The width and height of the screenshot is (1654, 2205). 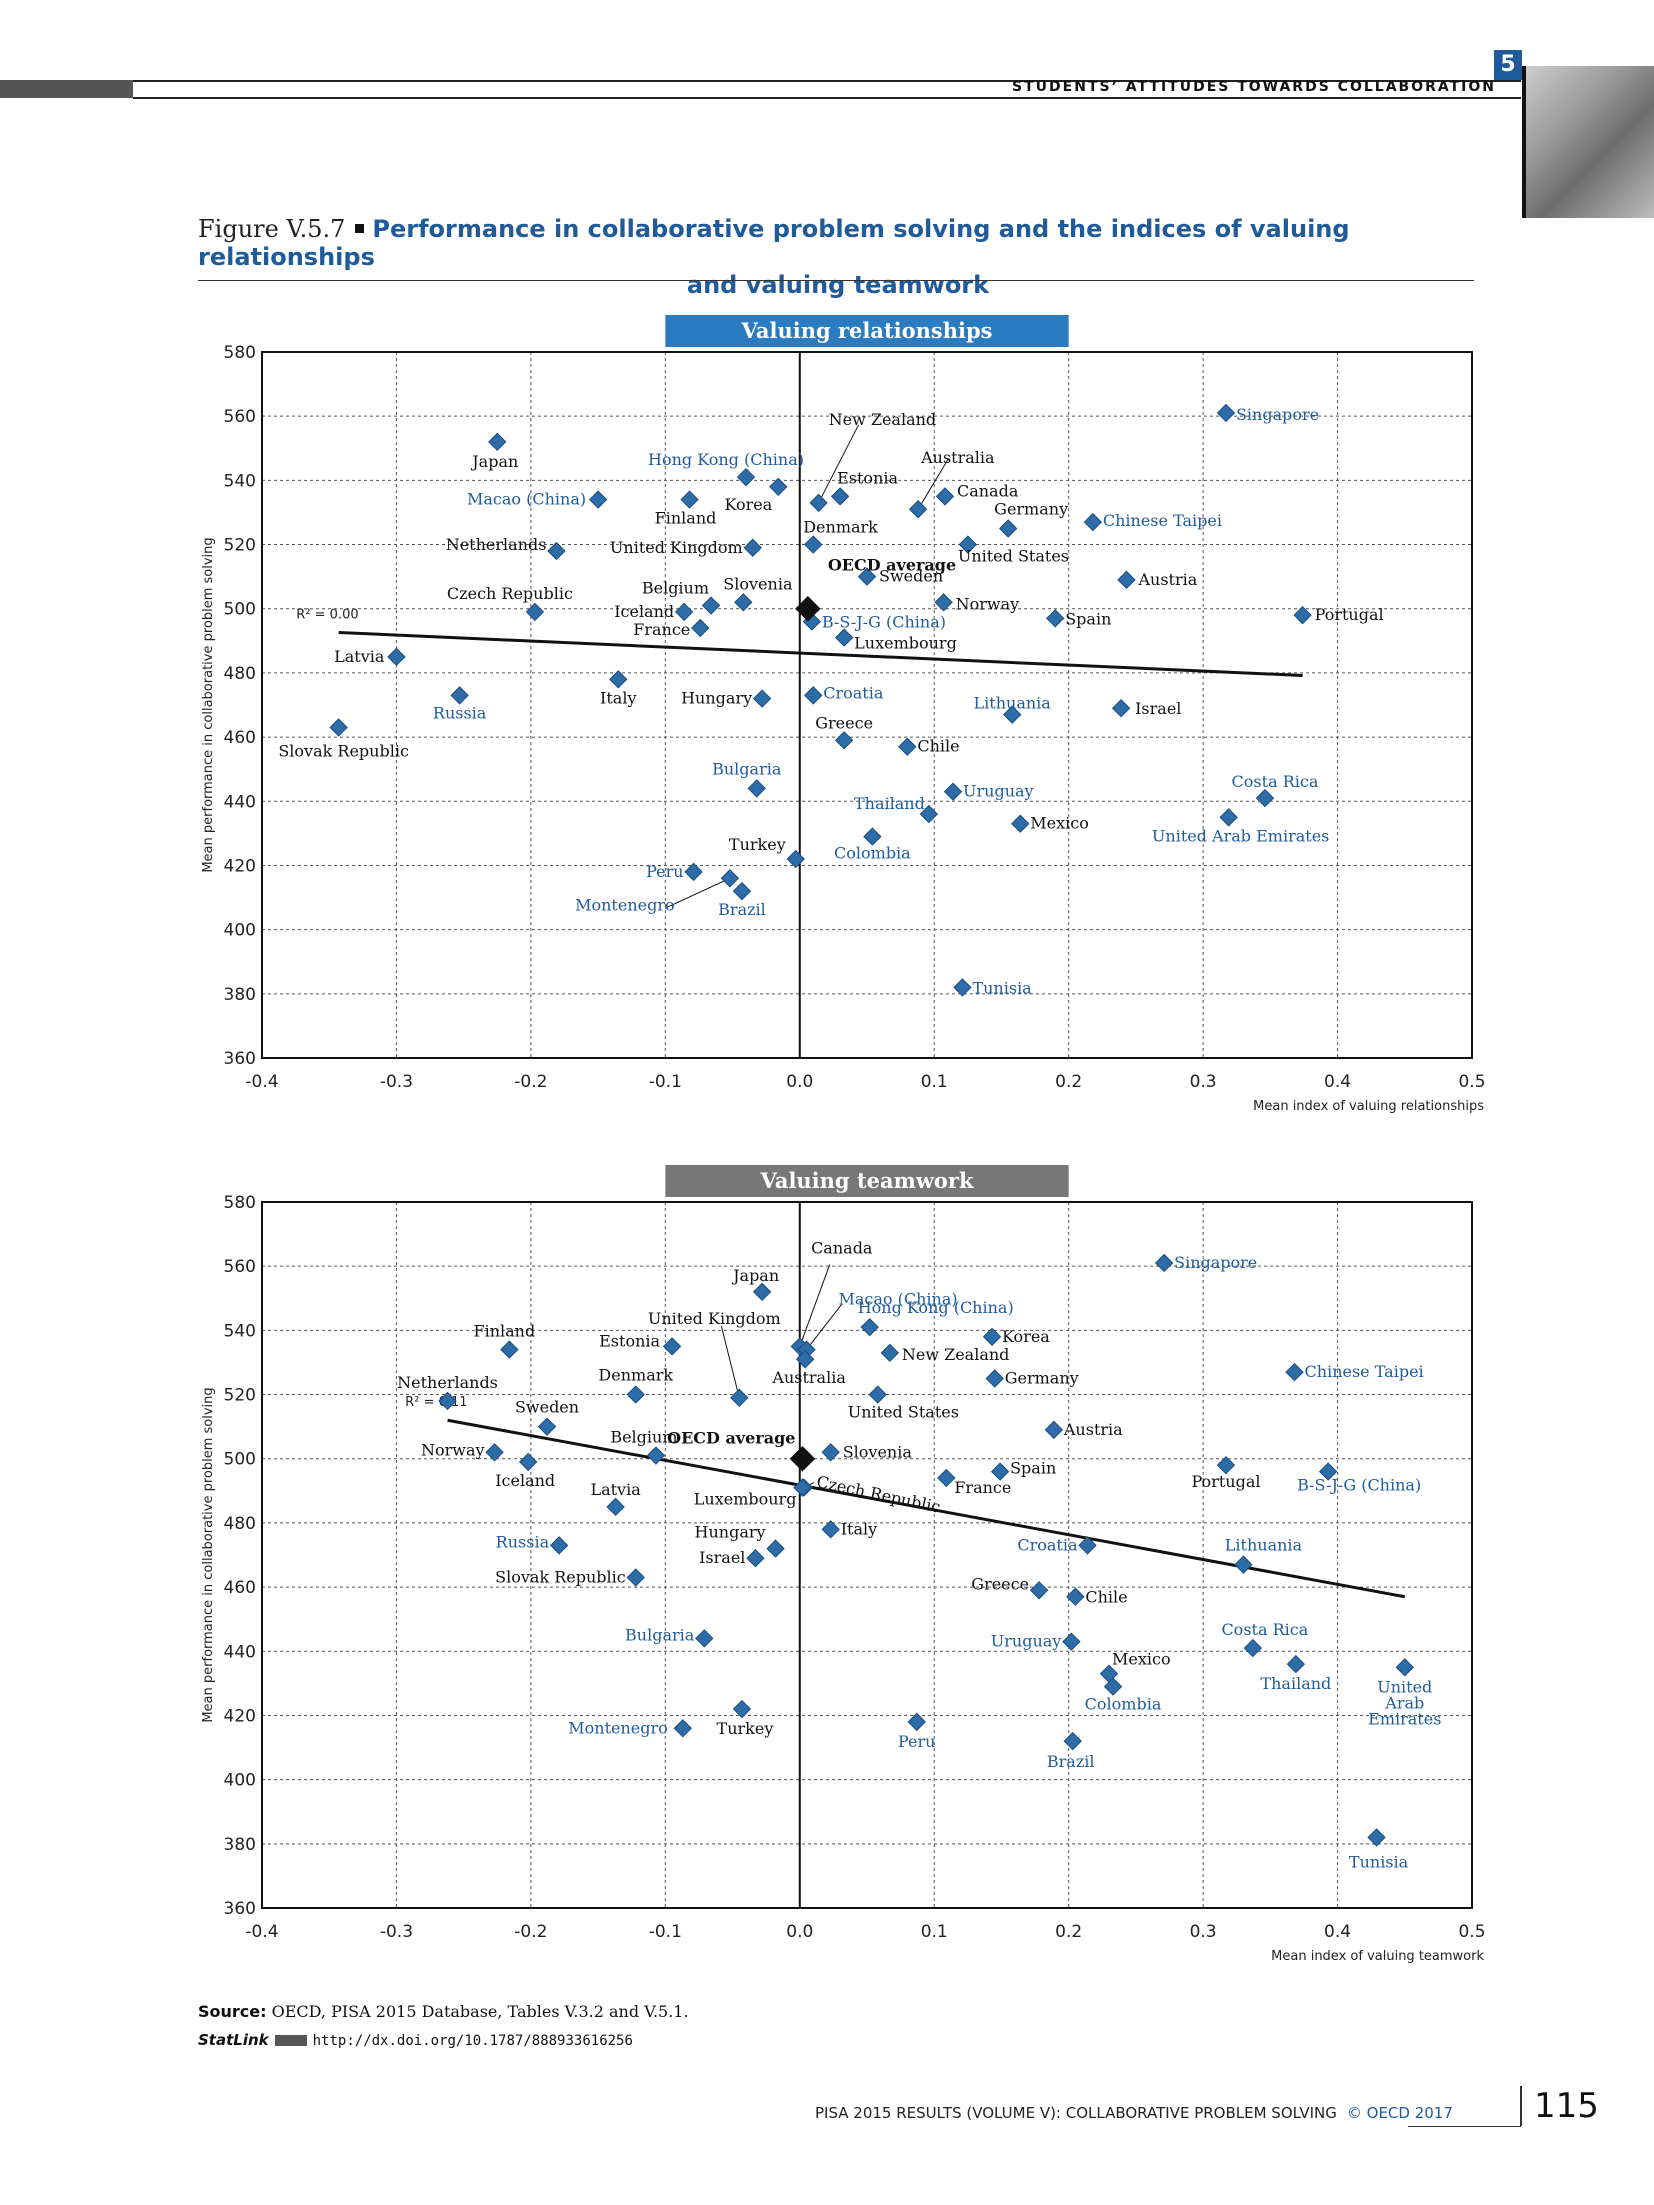 I want to click on y-tick-label: 580, so click(x=240, y=1203).